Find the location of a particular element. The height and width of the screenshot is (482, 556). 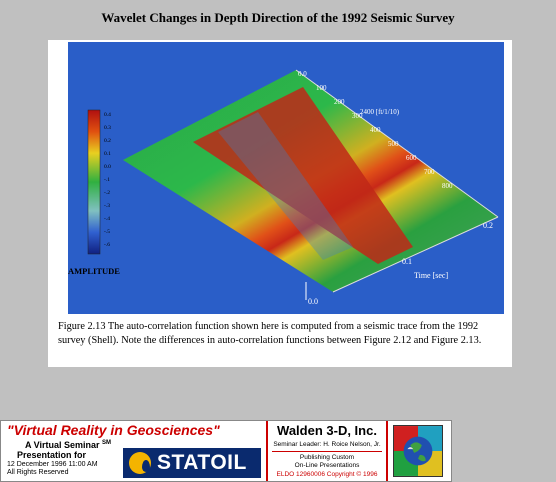

depth-tick: 600 is located at coordinates (411, 158).